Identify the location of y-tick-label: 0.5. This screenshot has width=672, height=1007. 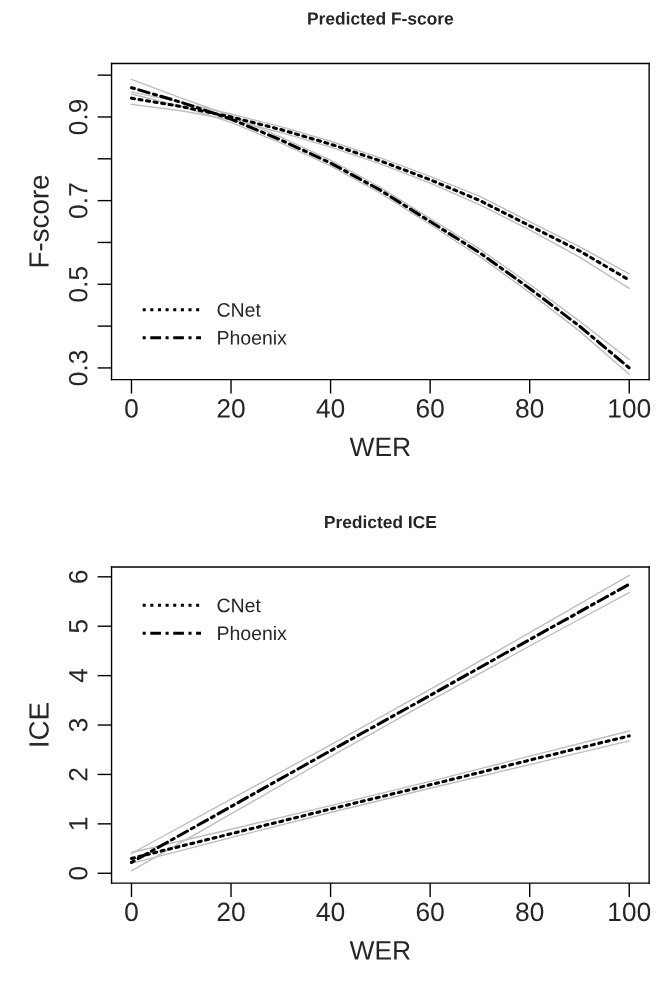
(78, 284).